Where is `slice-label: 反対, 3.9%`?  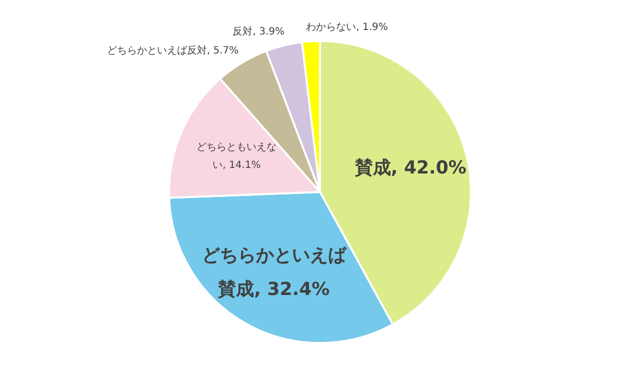 slice-label: 反対, 3.9% is located at coordinates (258, 31).